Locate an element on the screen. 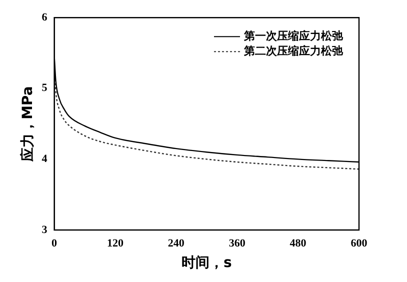  x-tick-label: 480 is located at coordinates (298, 243).